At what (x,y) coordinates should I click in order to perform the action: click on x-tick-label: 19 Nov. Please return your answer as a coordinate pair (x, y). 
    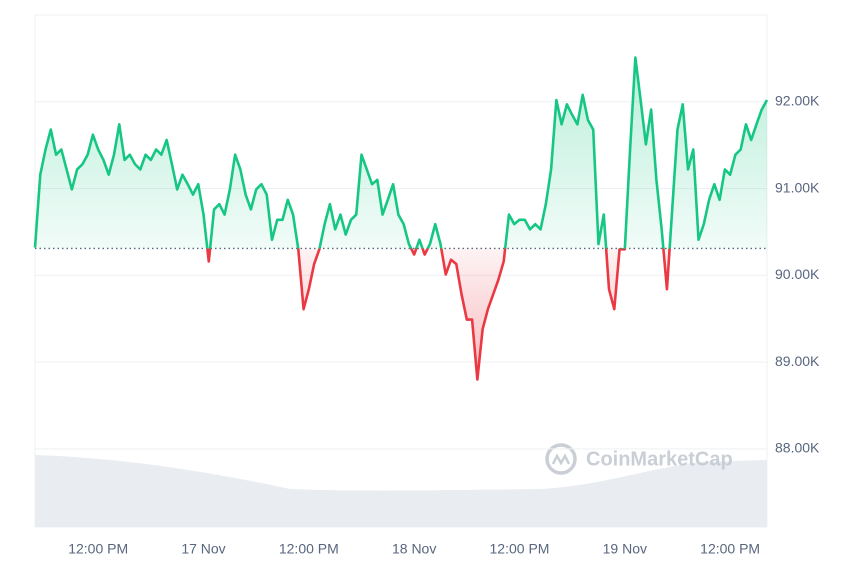
    Looking at the image, I should click on (625, 549).